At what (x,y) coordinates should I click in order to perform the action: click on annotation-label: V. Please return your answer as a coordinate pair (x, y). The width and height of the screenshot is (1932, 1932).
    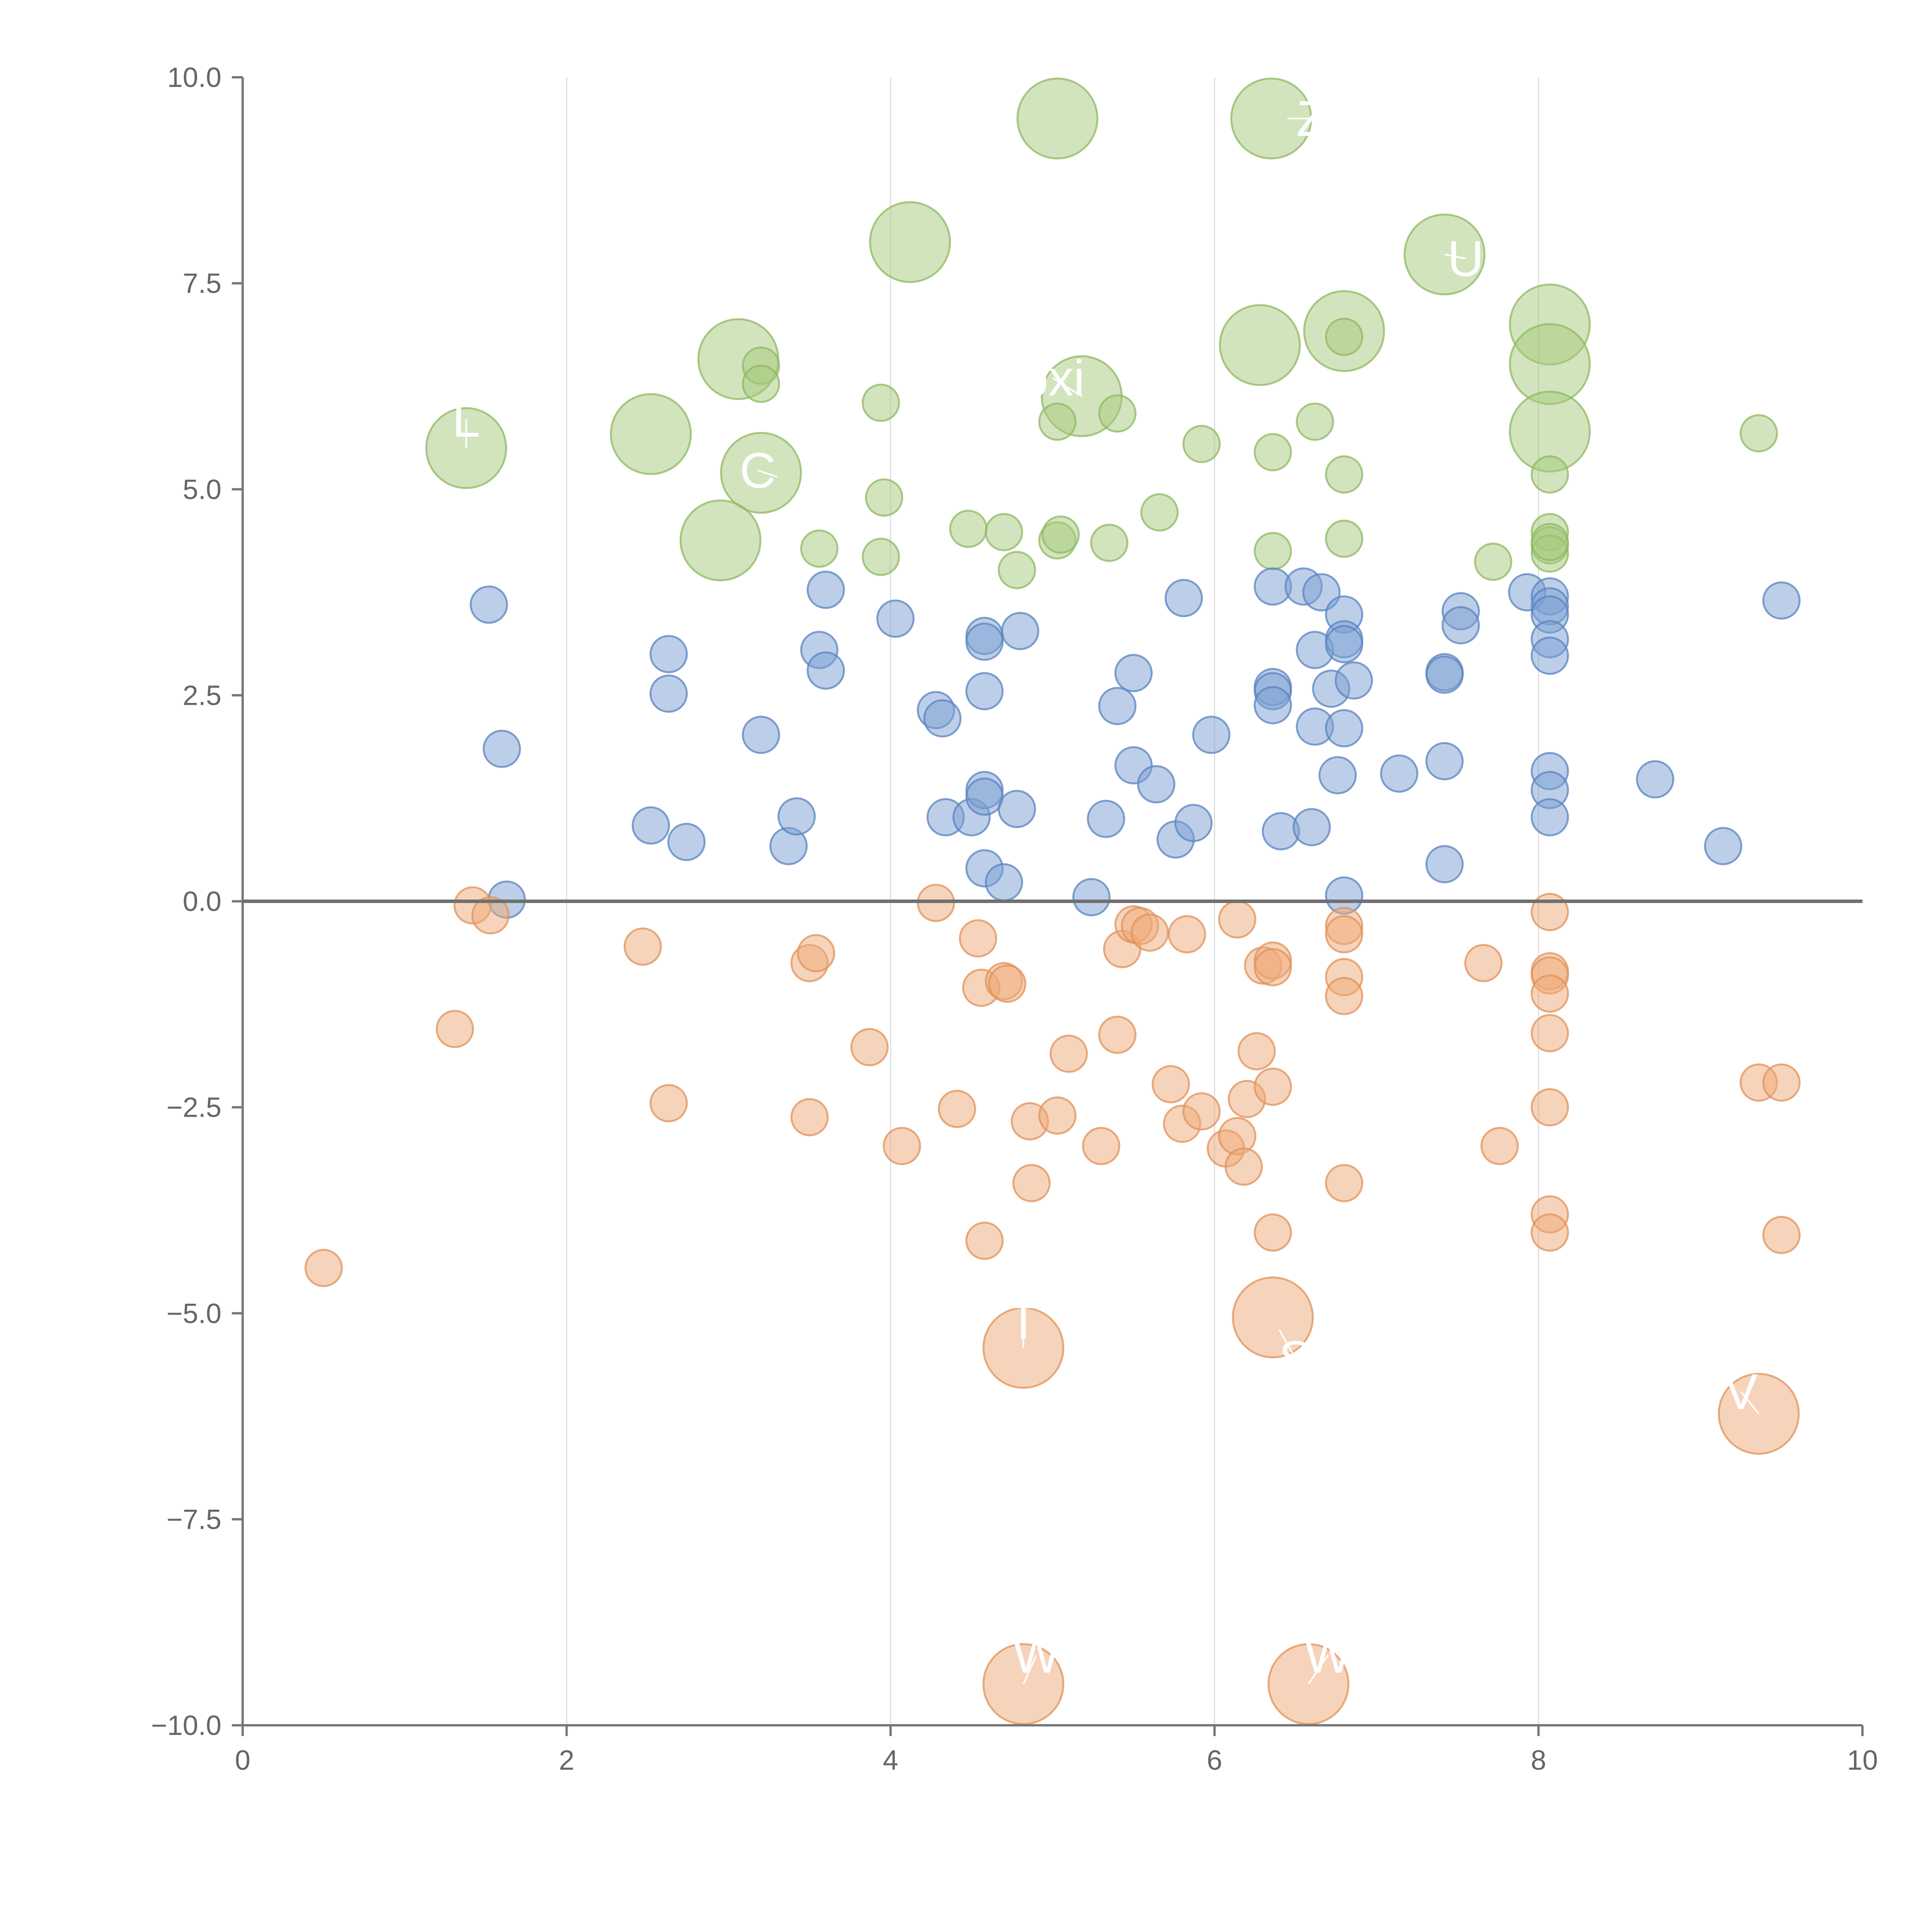
    Looking at the image, I should click on (1741, 1391).